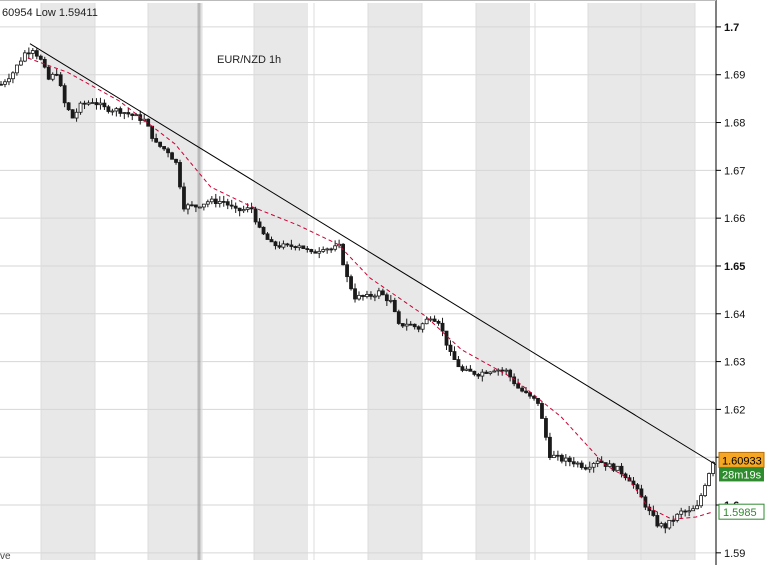  What do you see at coordinates (734, 410) in the screenshot?
I see `tick-label-3: 1.62` at bounding box center [734, 410].